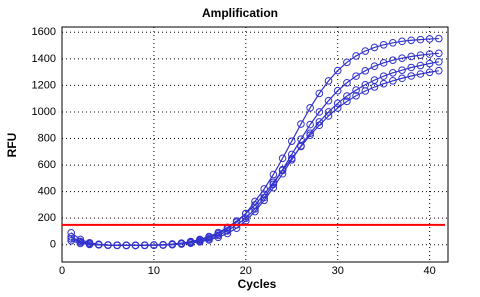 This screenshot has width=480, height=297. I want to click on x-tick-label: 30, so click(338, 271).